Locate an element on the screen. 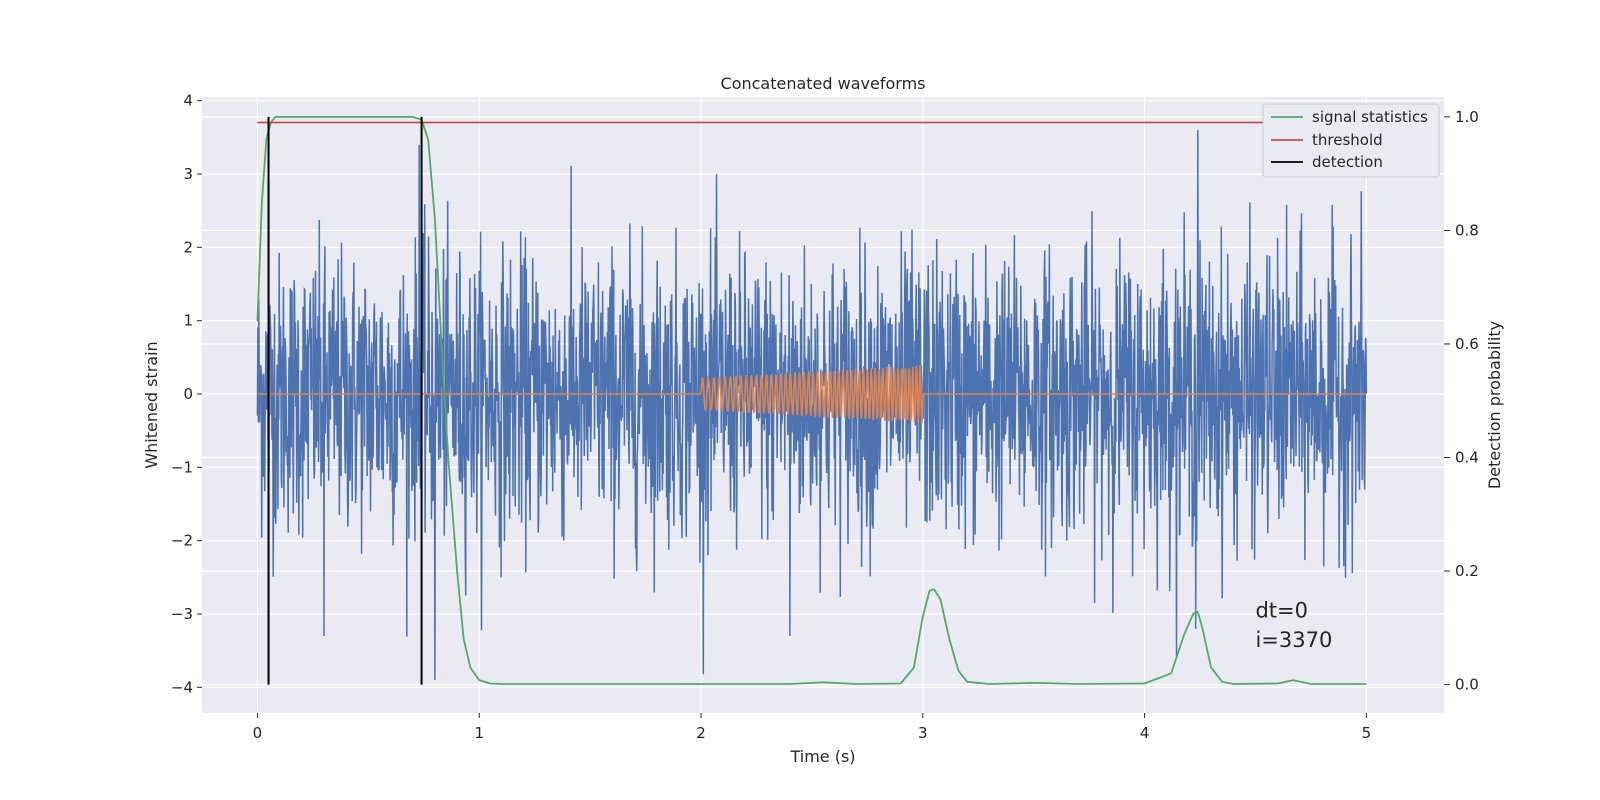 Image resolution: width=1600 pixels, height=800 pixels. y-tick-label: −2 is located at coordinates (182, 541).